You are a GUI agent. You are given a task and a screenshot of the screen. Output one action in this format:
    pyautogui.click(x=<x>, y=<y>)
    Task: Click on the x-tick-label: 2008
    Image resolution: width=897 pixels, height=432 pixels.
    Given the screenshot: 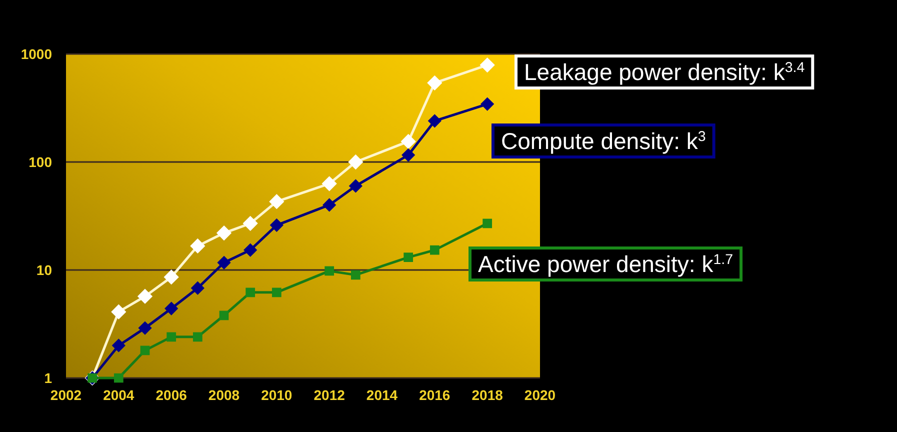 What is the action you would take?
    pyautogui.click(x=224, y=395)
    